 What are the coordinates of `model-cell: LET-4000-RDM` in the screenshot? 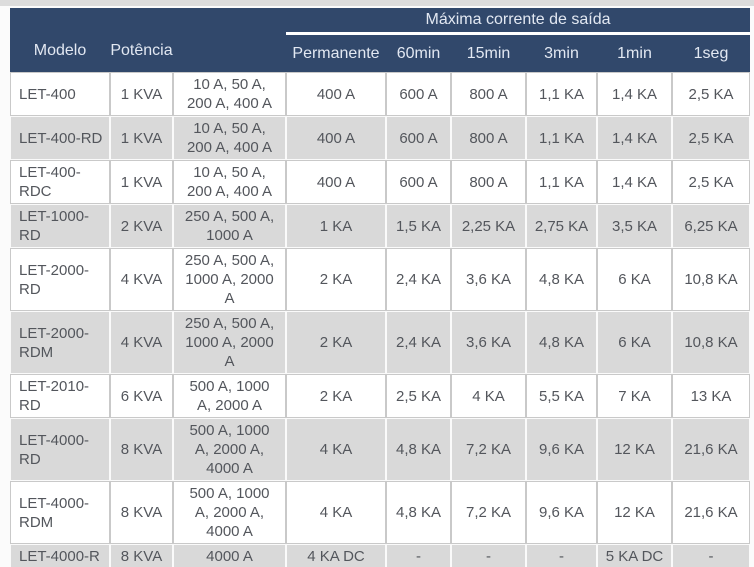 It's located at (60, 512).